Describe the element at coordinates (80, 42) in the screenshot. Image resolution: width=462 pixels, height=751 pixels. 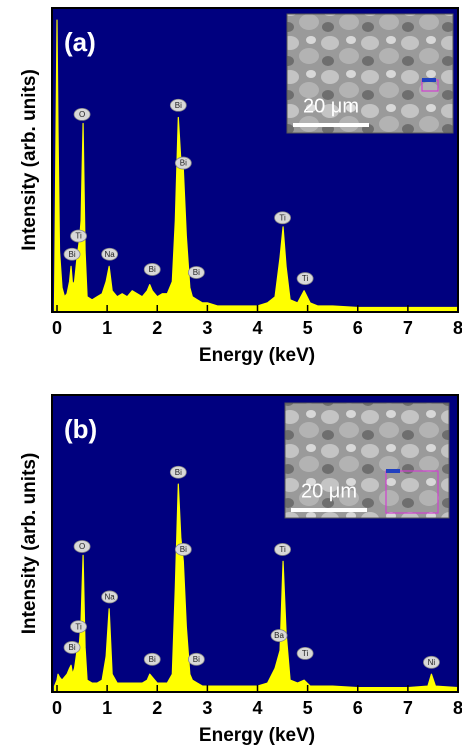
I see `panel-label: (a)` at that location.